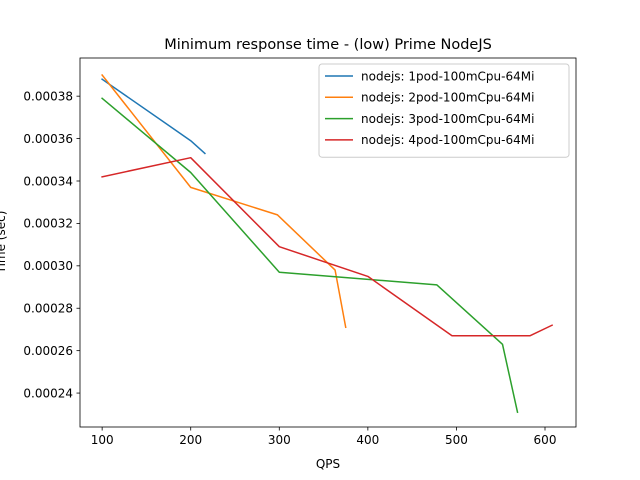 This screenshot has height=480, width=640. What do you see at coordinates (102, 440) in the screenshot?
I see `x-tick-label: 100` at bounding box center [102, 440].